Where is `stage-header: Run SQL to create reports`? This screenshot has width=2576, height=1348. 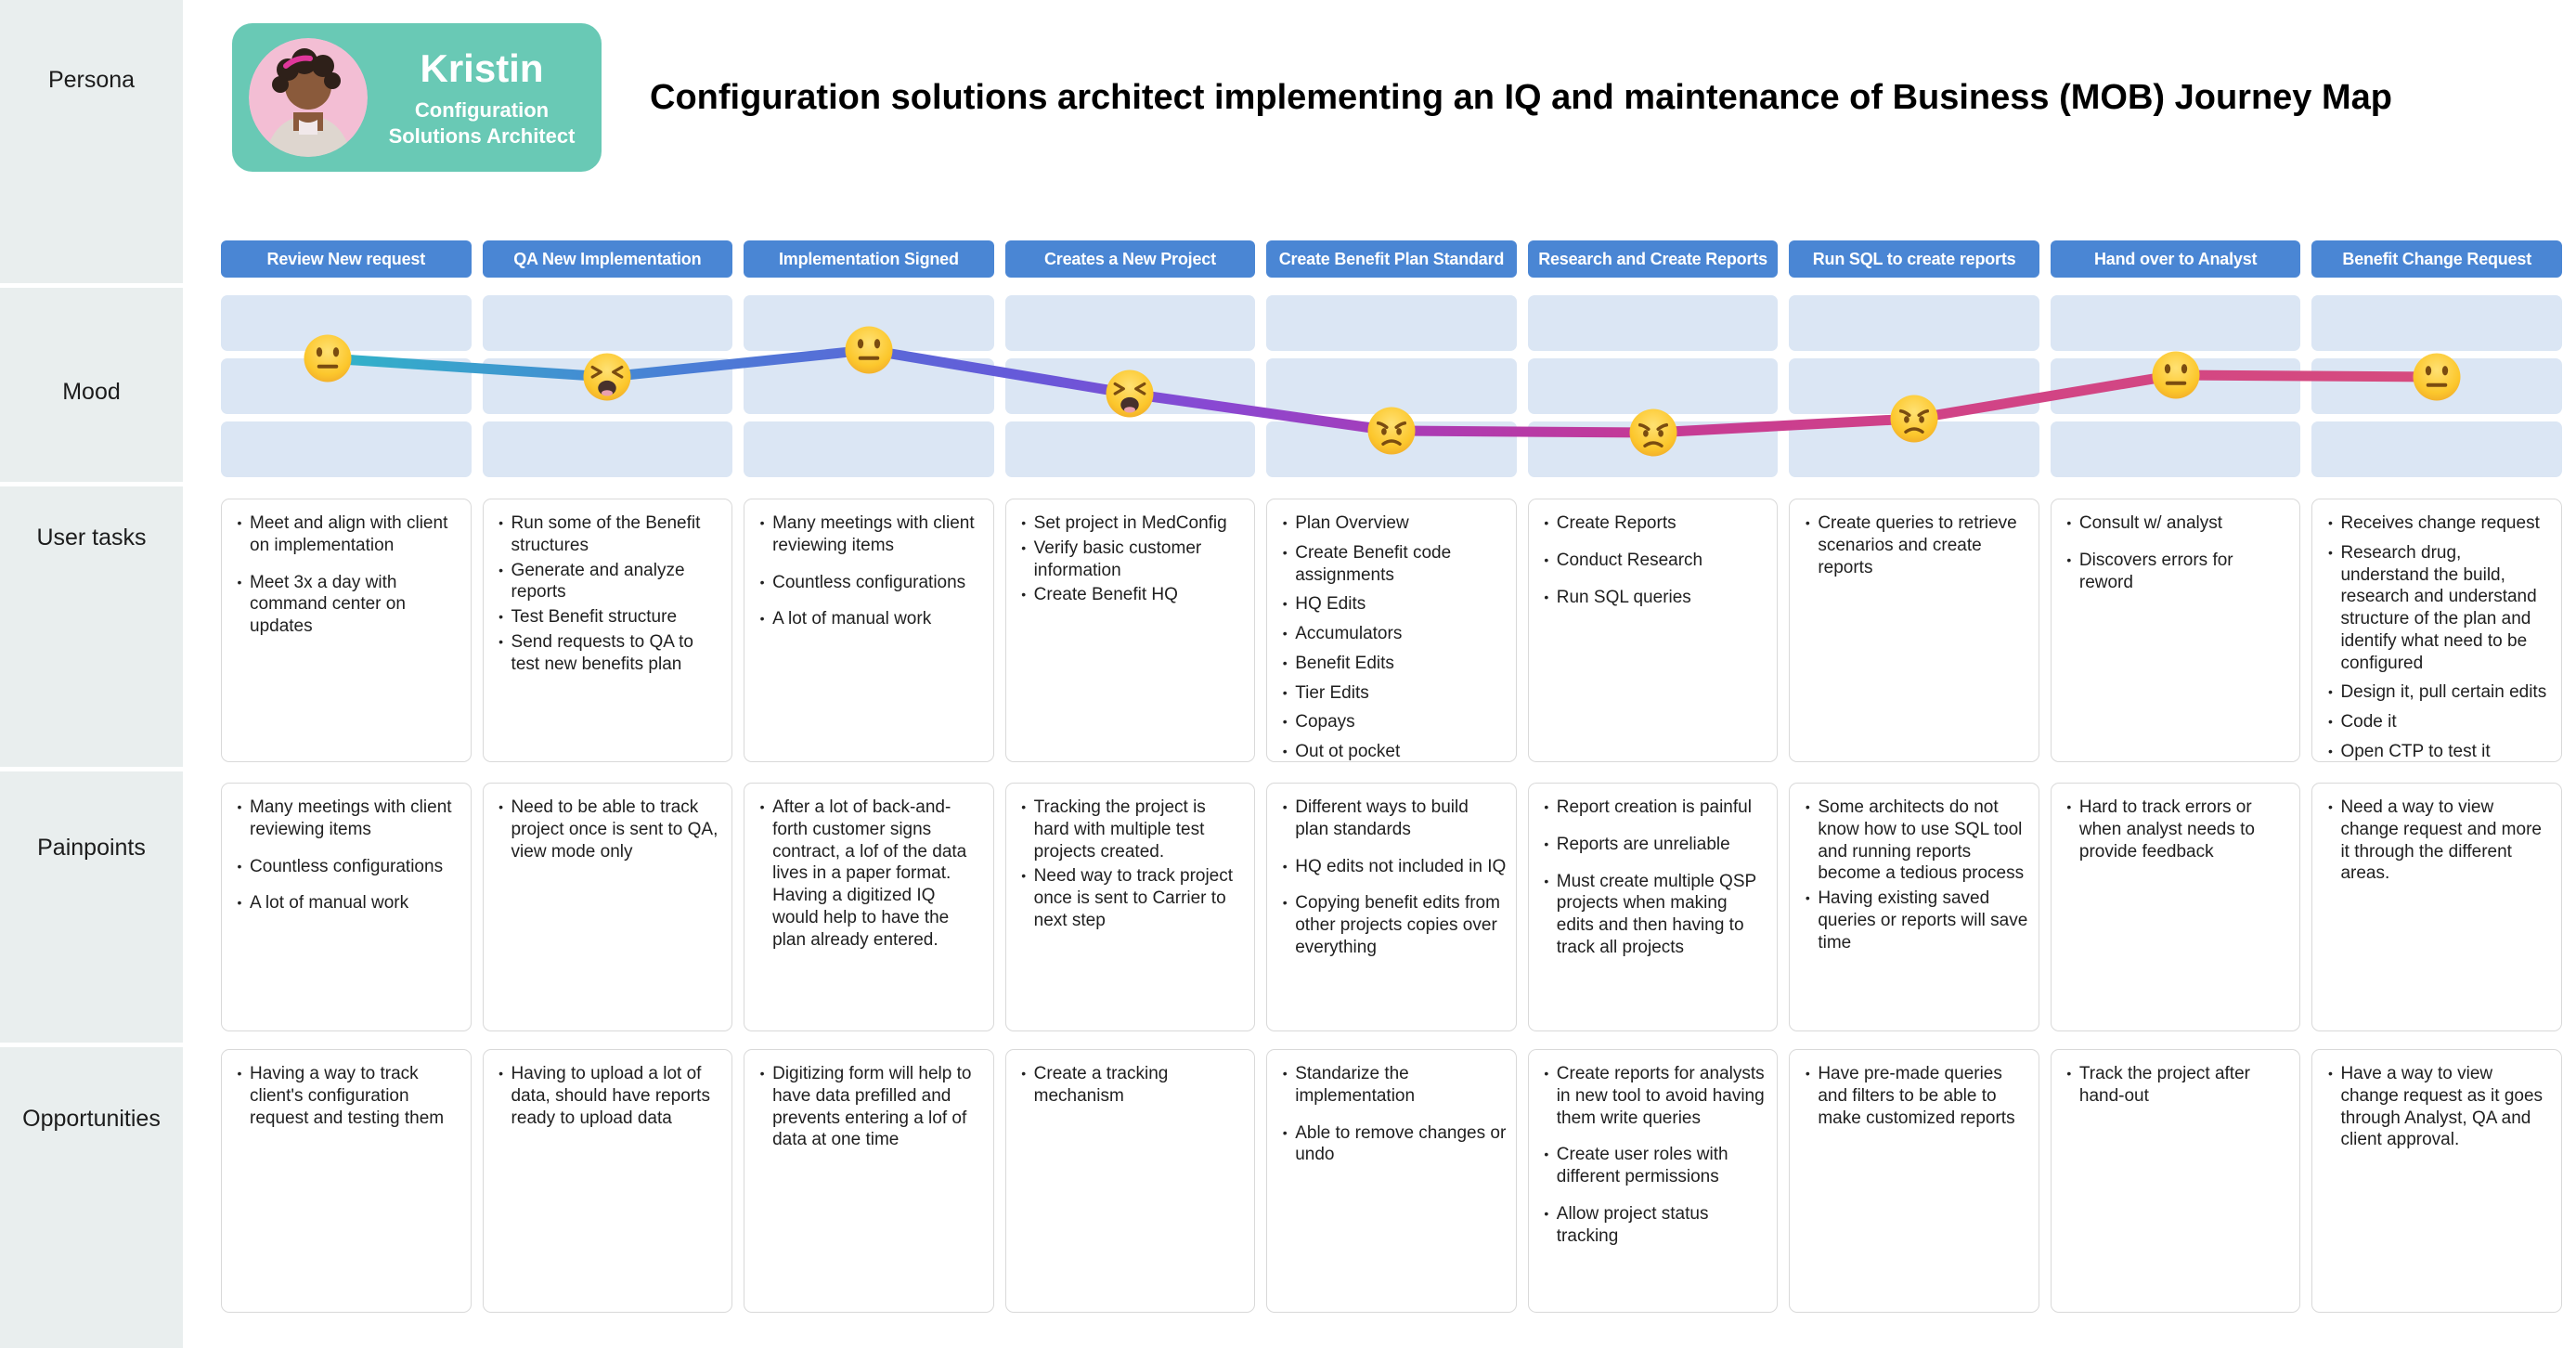
stage-header: Run SQL to create reports is located at coordinates (1914, 259).